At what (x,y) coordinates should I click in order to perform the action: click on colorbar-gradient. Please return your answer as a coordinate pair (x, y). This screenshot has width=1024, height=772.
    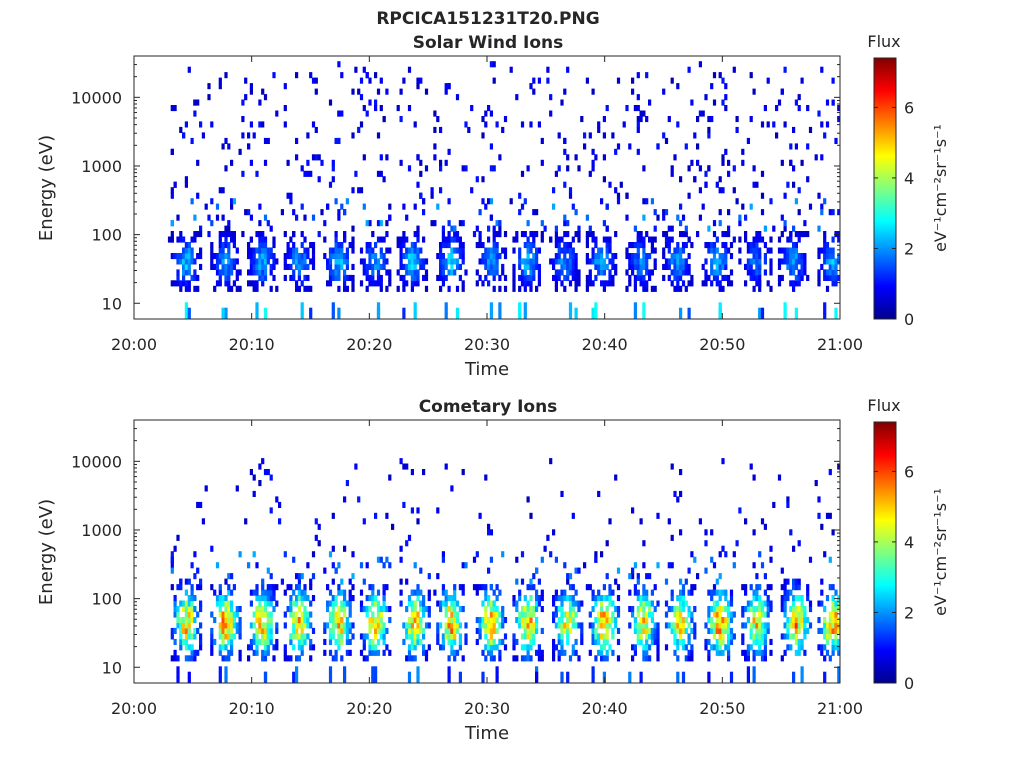
    Looking at the image, I should click on (885, 552).